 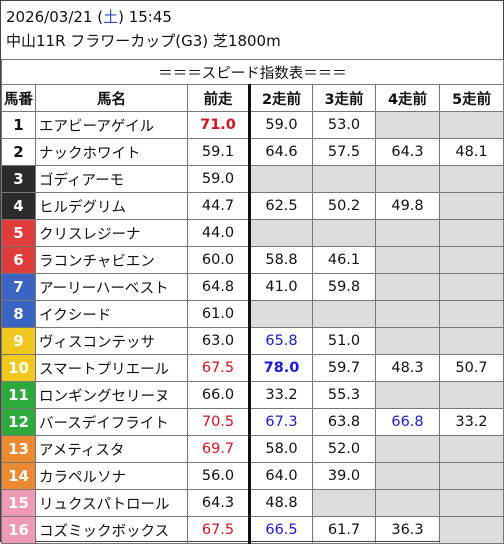 What do you see at coordinates (18, 368) in the screenshot?
I see `horse-number: 10` at bounding box center [18, 368].